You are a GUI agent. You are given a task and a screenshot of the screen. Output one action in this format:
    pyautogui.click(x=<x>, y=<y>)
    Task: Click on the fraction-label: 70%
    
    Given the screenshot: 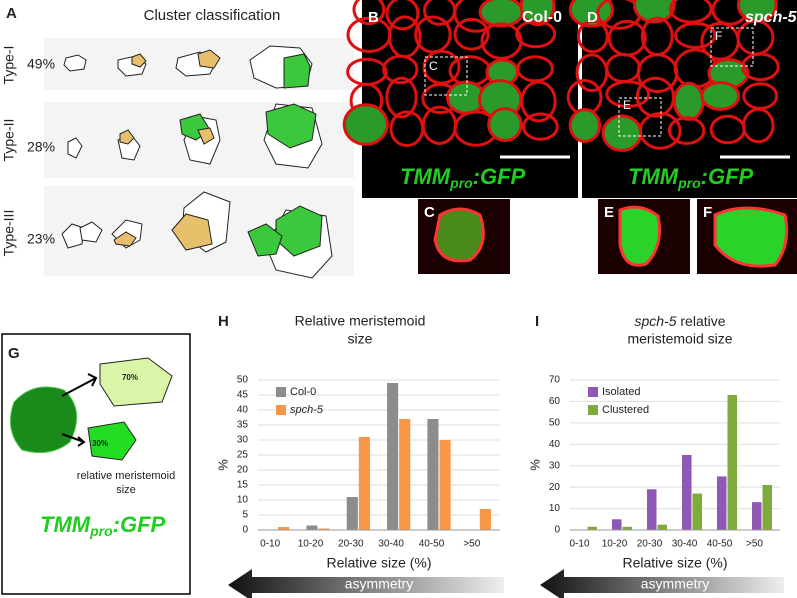 What is the action you would take?
    pyautogui.click(x=130, y=377)
    